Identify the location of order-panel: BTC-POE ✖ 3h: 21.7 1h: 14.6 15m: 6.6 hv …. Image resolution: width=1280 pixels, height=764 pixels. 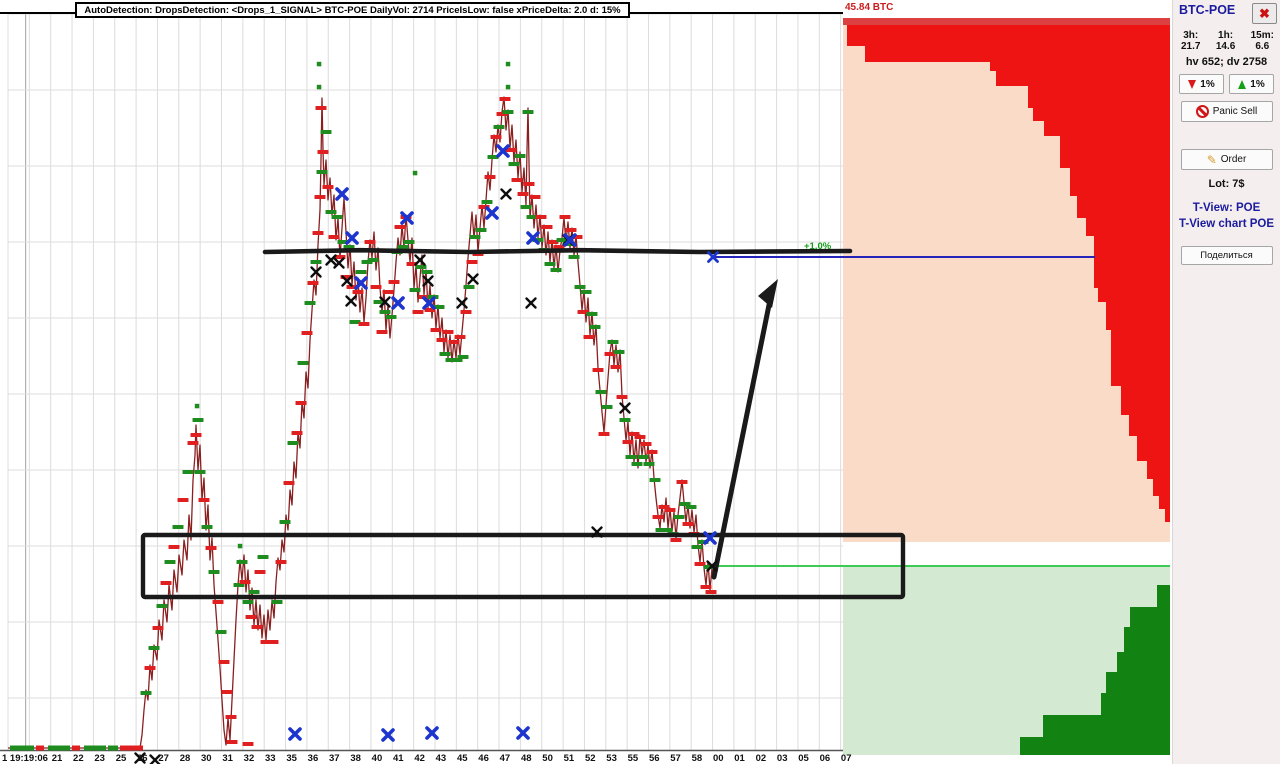
(1226, 382).